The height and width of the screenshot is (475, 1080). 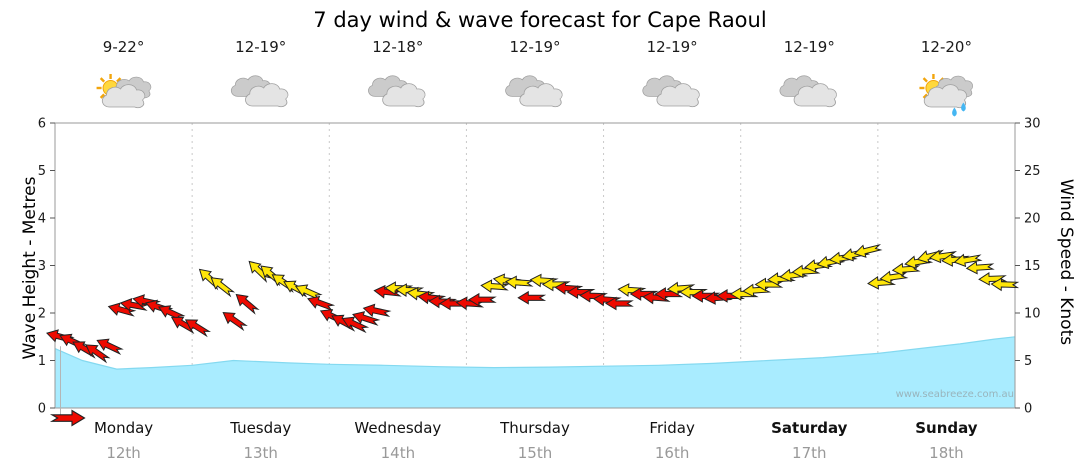 What do you see at coordinates (42, 266) in the screenshot?
I see `wave-axis-tick-label: 3` at bounding box center [42, 266].